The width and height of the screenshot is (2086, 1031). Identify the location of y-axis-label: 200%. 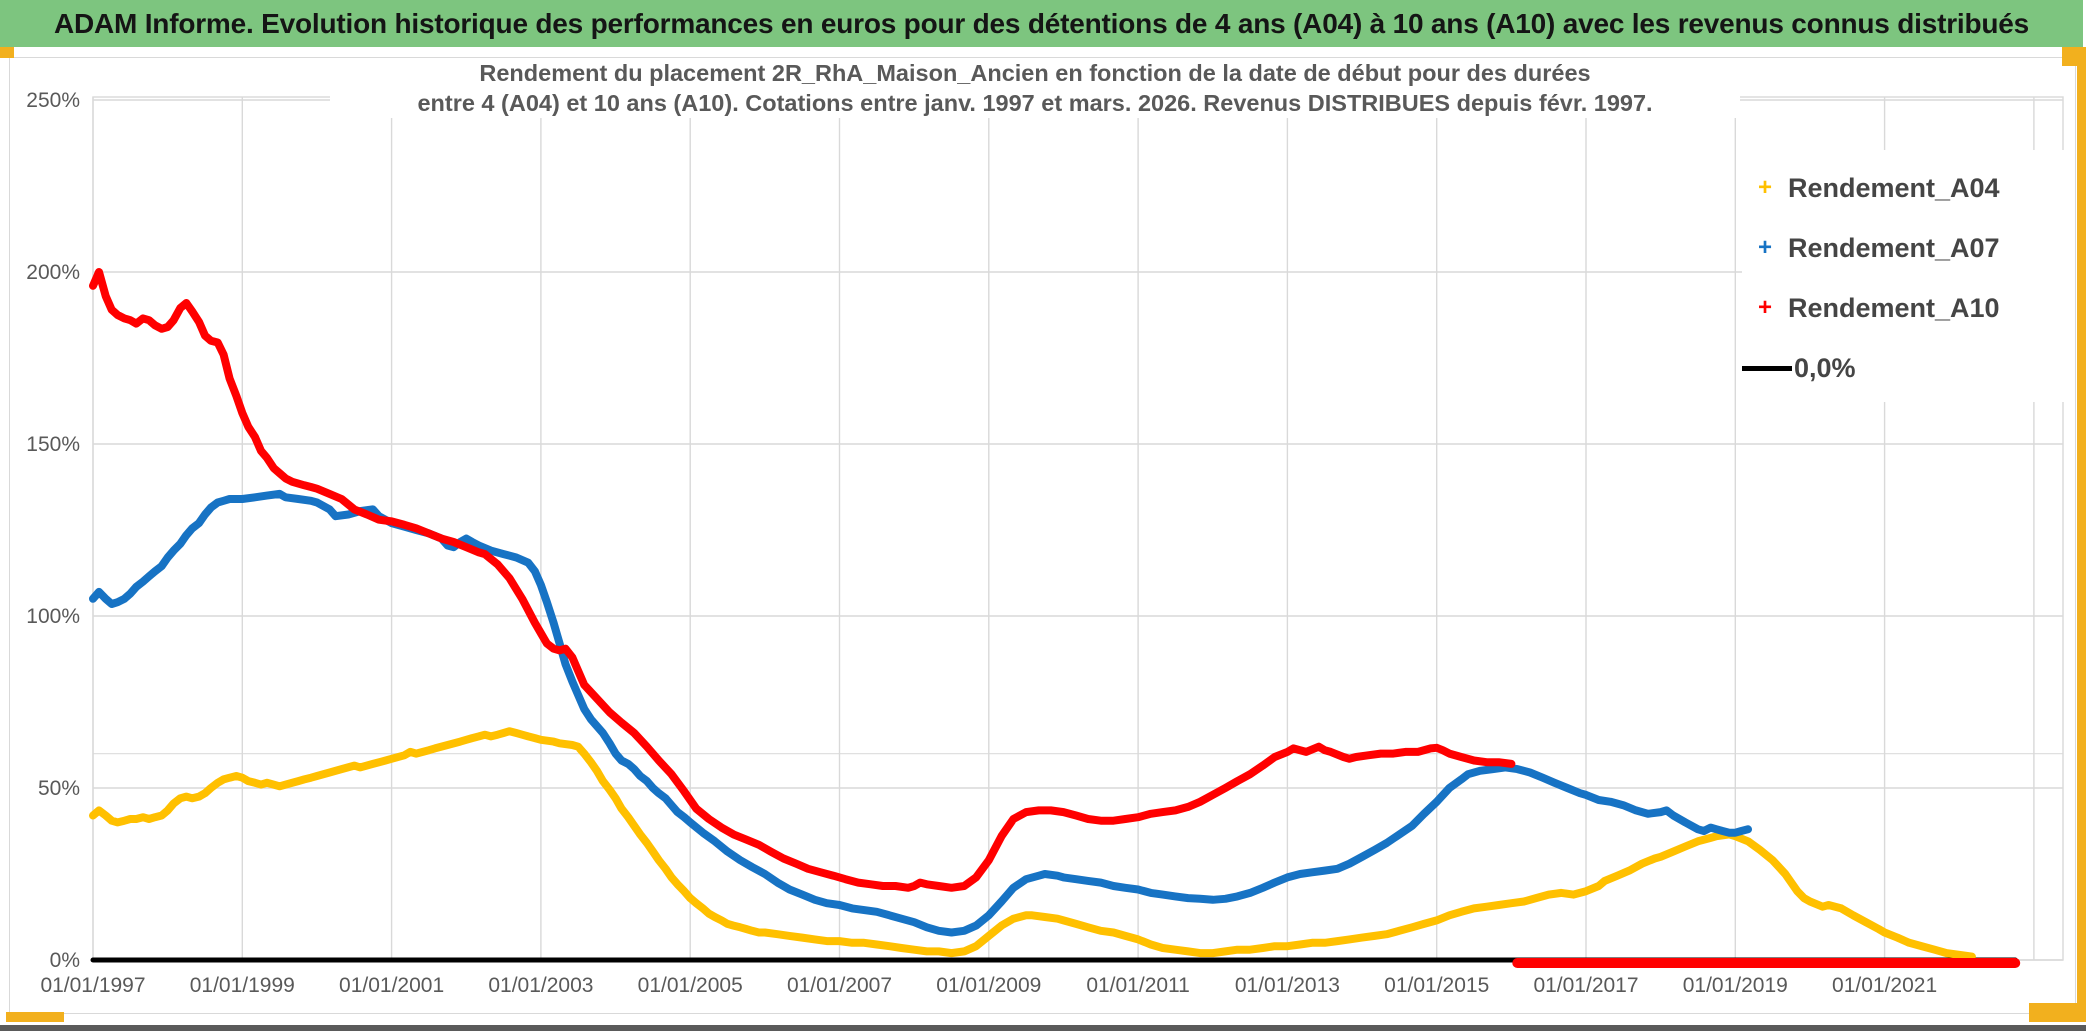
(53, 272).